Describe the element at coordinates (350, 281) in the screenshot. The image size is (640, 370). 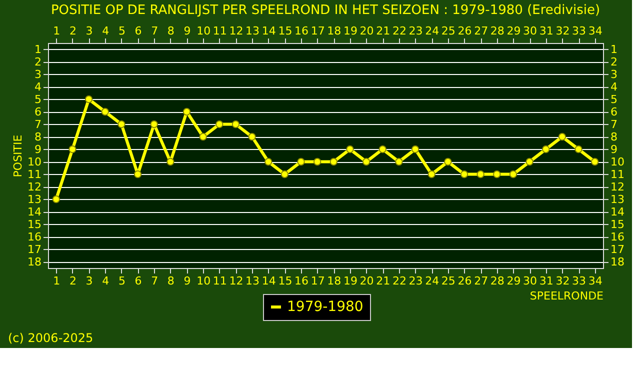
I see `x-tick-label: 19` at that location.